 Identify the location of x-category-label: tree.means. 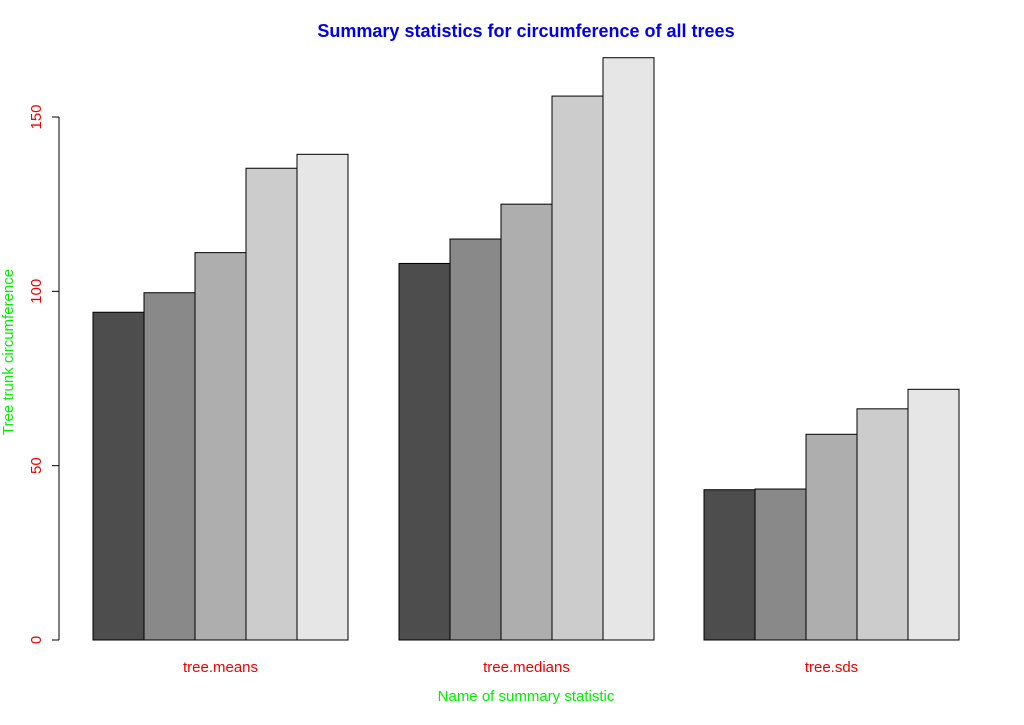
(220, 667).